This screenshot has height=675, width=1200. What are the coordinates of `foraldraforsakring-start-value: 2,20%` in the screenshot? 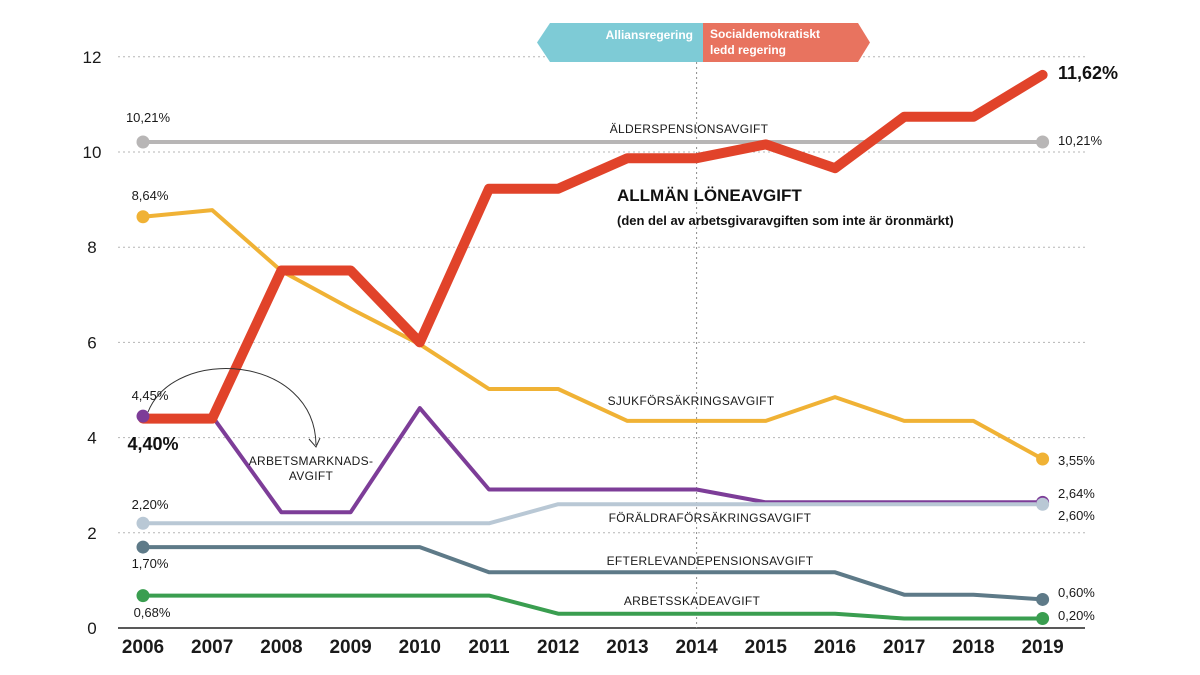 It's located at (150, 504).